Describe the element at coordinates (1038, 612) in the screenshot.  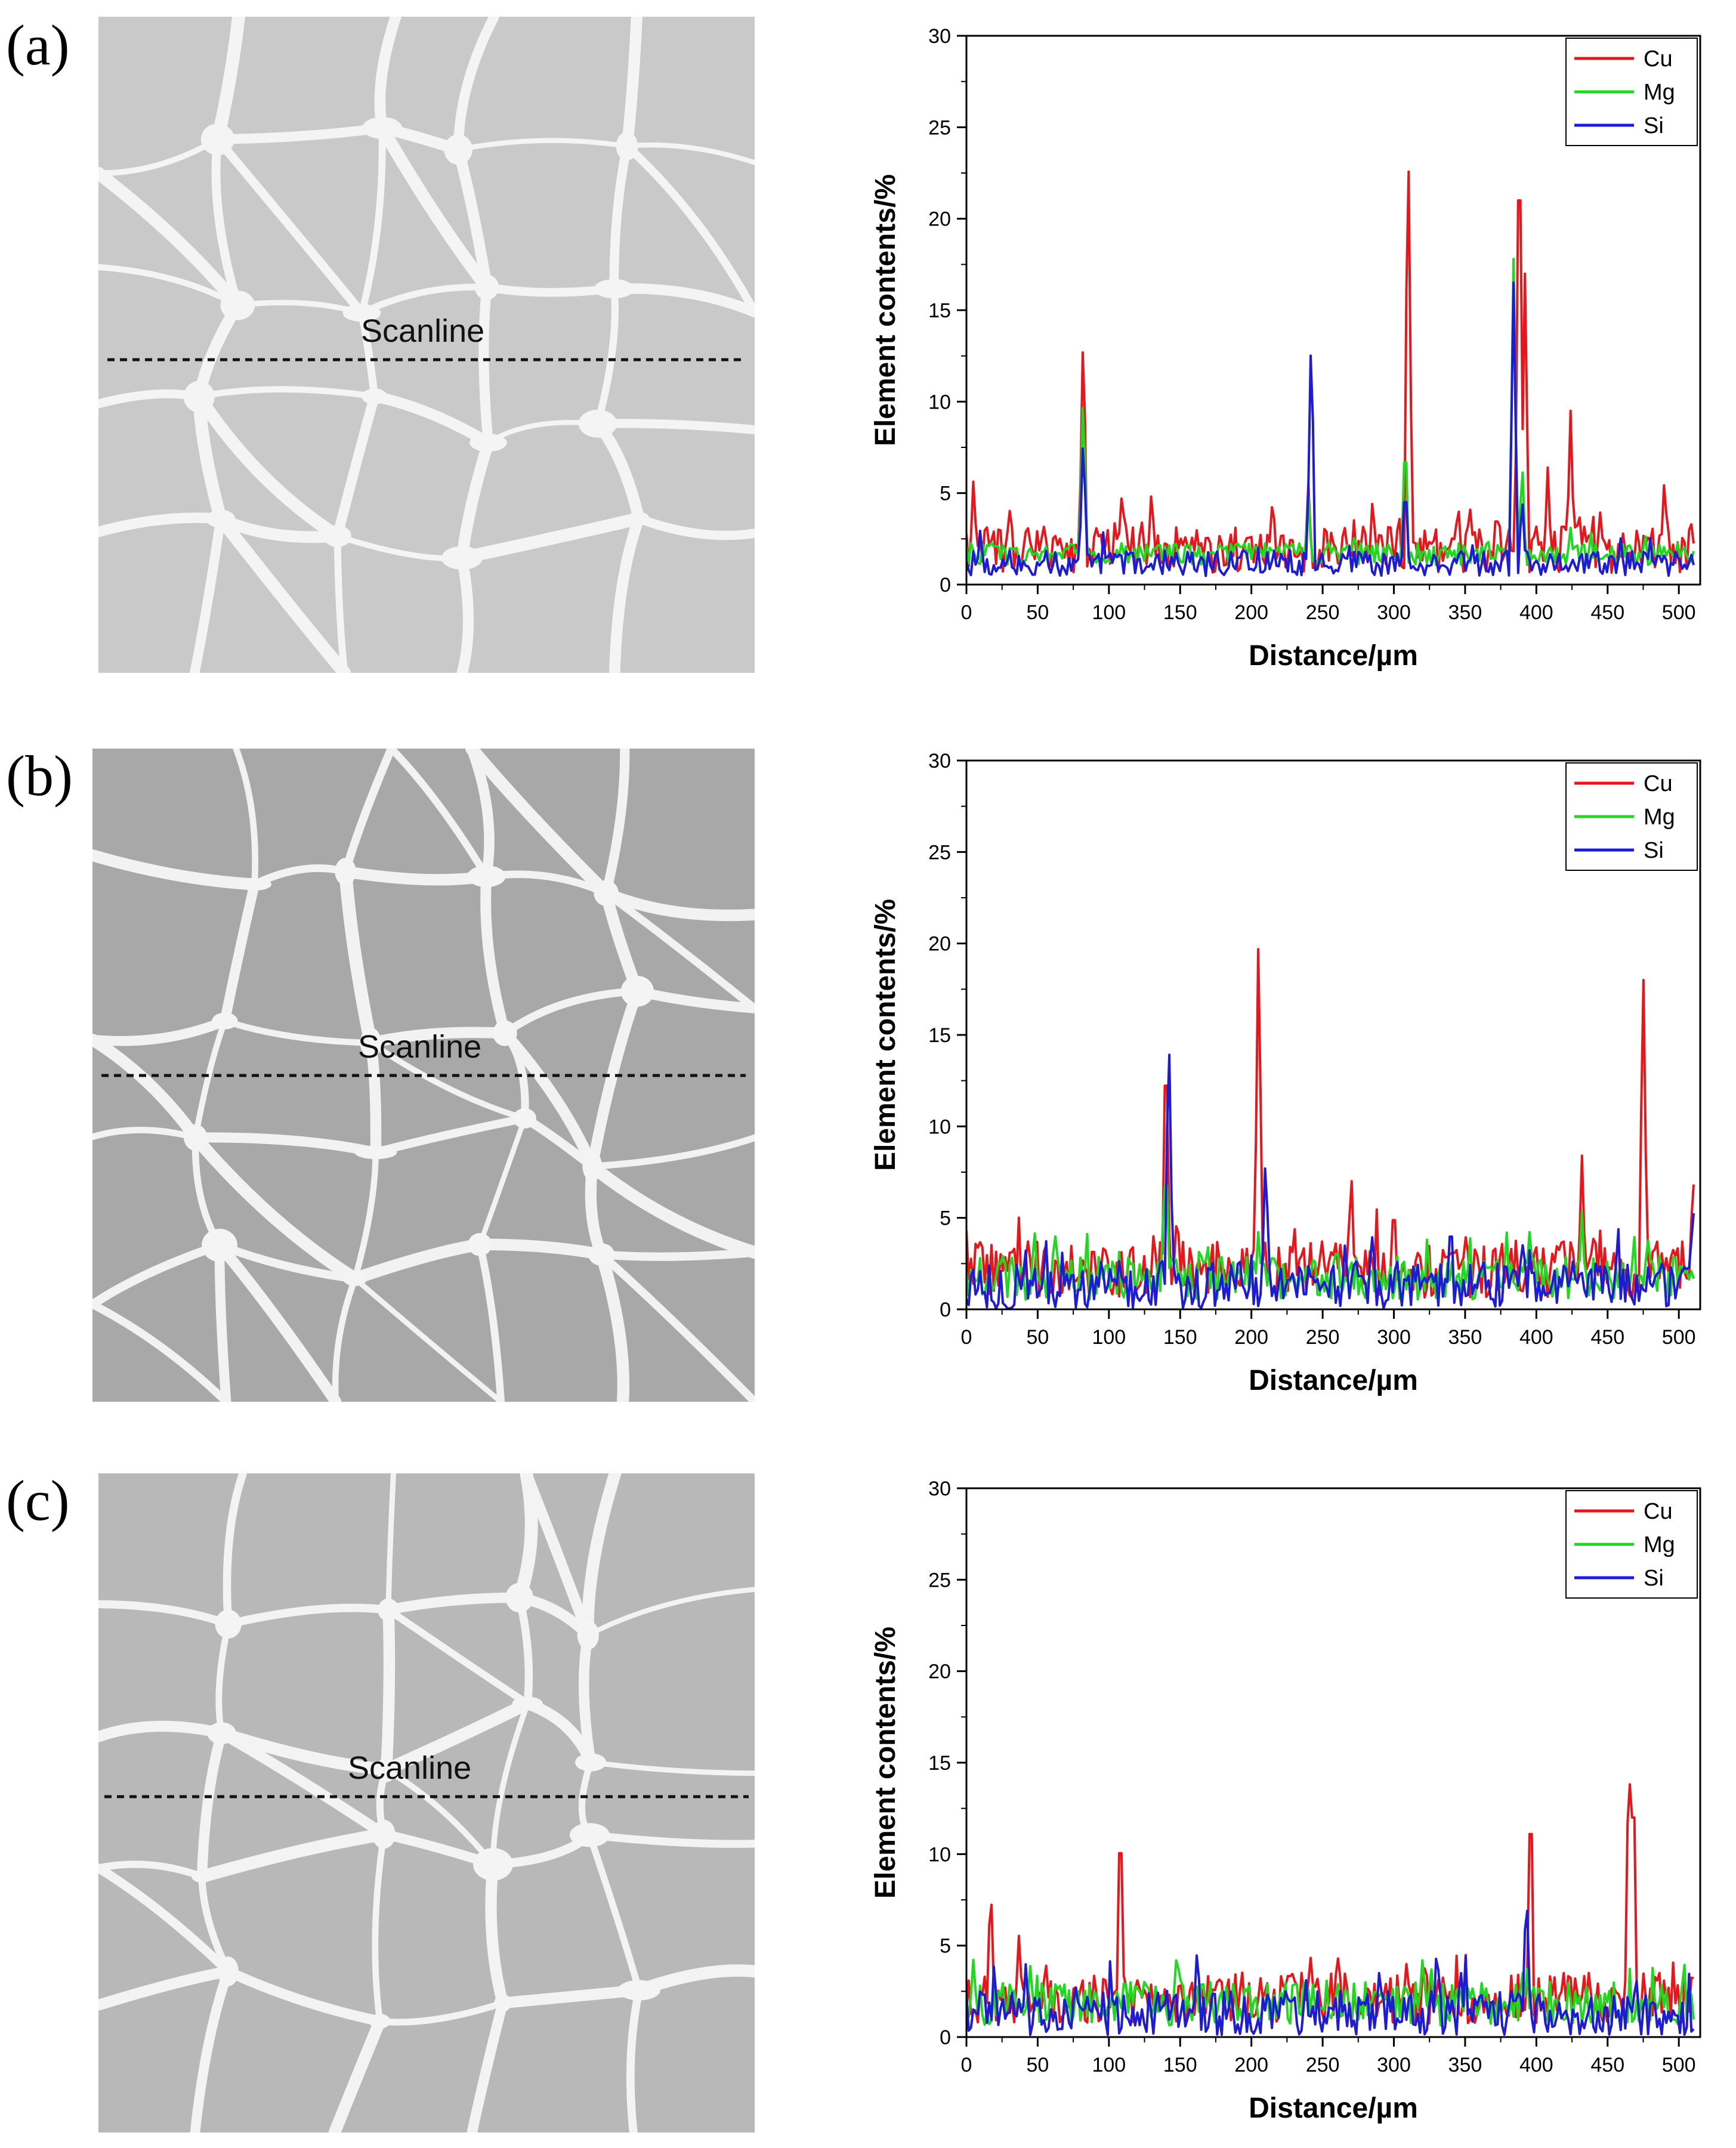
I see `x-tick-label: 50` at that location.